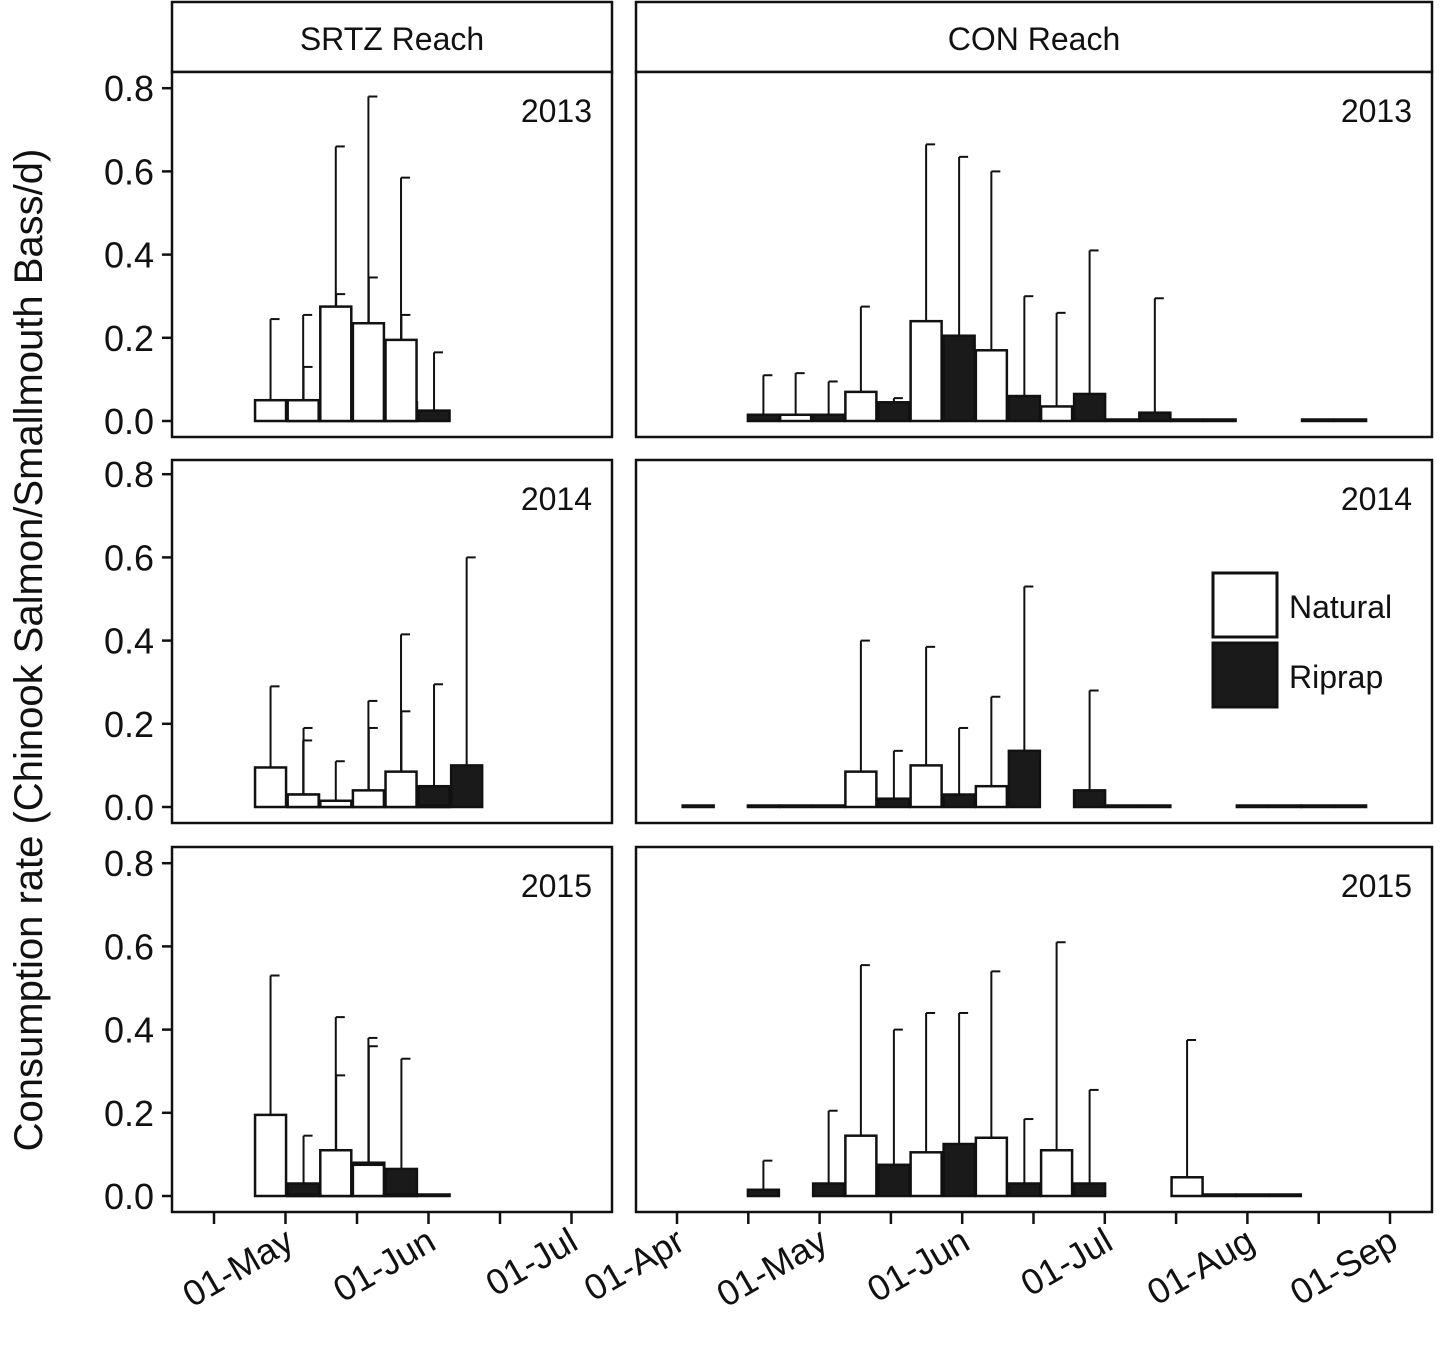 This screenshot has height=1345, width=1444. What do you see at coordinates (1245, 605) in the screenshot?
I see `legend-key-natural` at bounding box center [1245, 605].